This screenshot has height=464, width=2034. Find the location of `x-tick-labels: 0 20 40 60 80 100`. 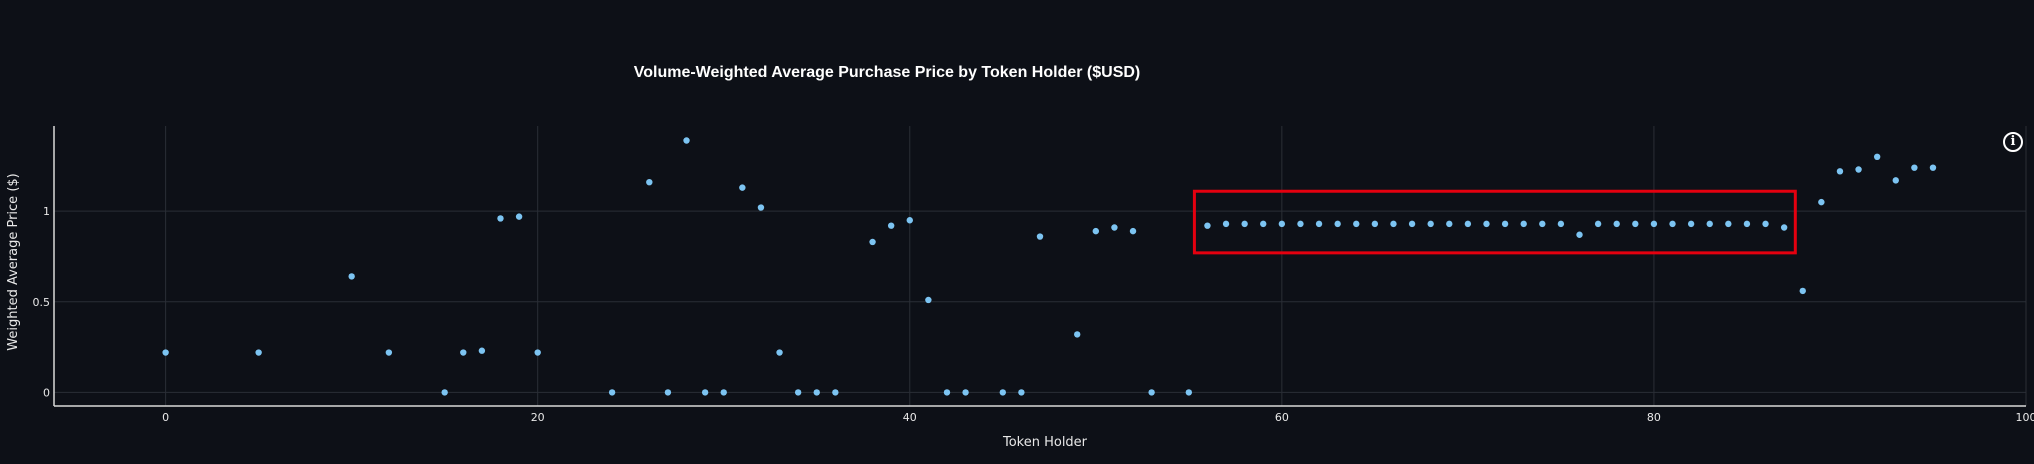

x-tick-labels: 0 20 40 60 80 100 is located at coordinates (1098, 417).